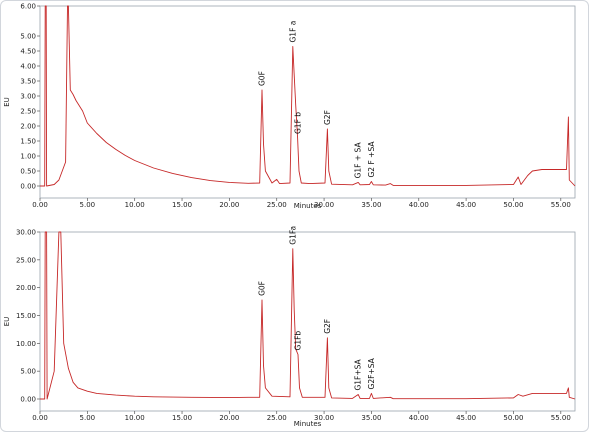 Image resolution: width=590 pixels, height=433 pixels. I want to click on peak-label: G1Fb, so click(298, 341).